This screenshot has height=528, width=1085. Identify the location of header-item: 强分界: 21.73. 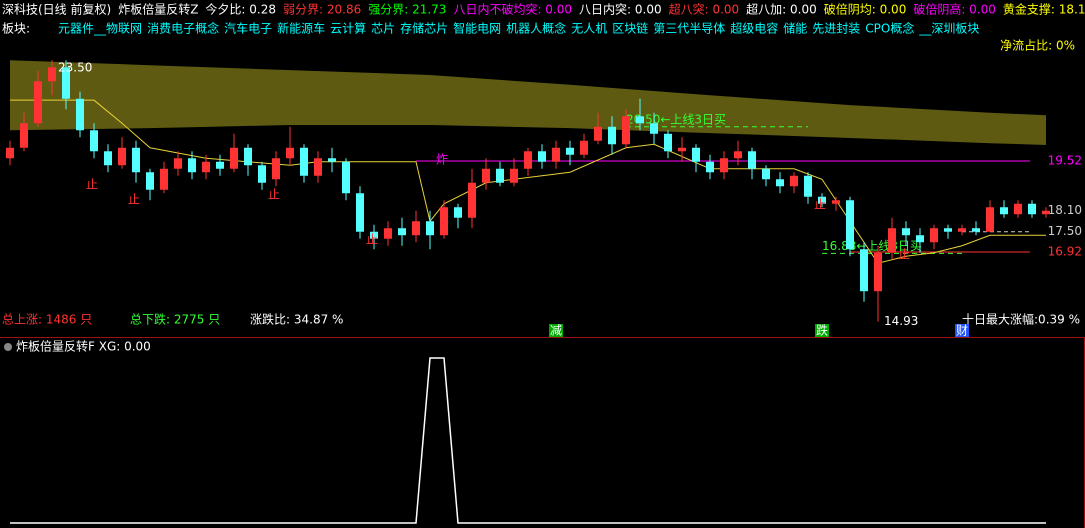
(407, 10).